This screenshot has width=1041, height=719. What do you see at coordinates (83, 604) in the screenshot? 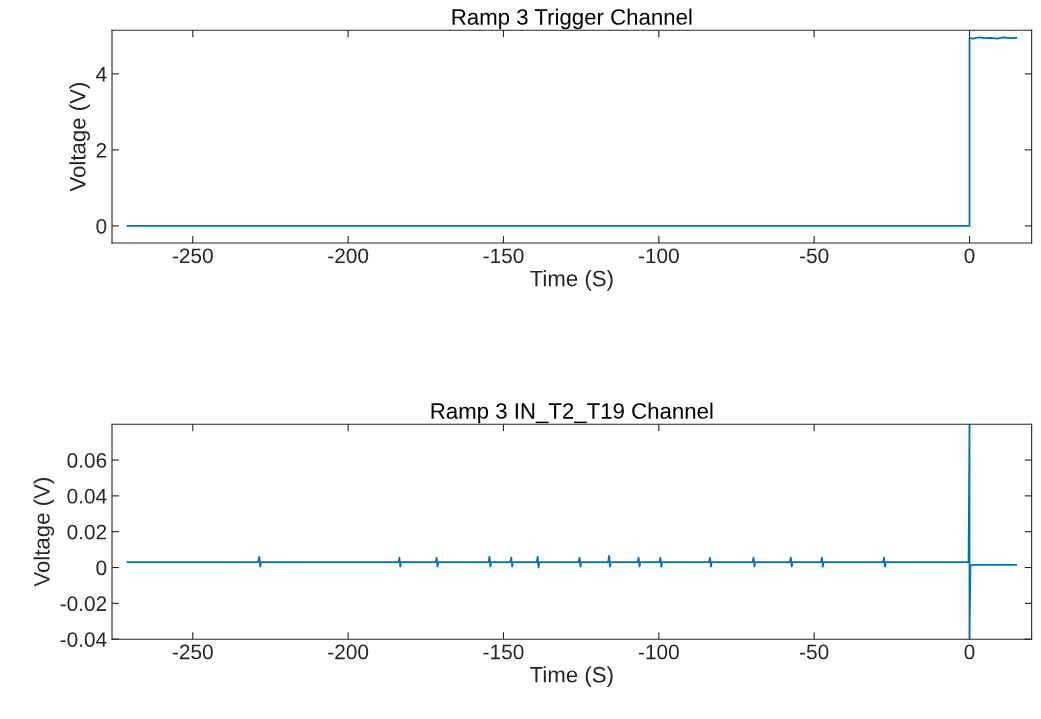
I see `y-tick-label: -0.02` at bounding box center [83, 604].